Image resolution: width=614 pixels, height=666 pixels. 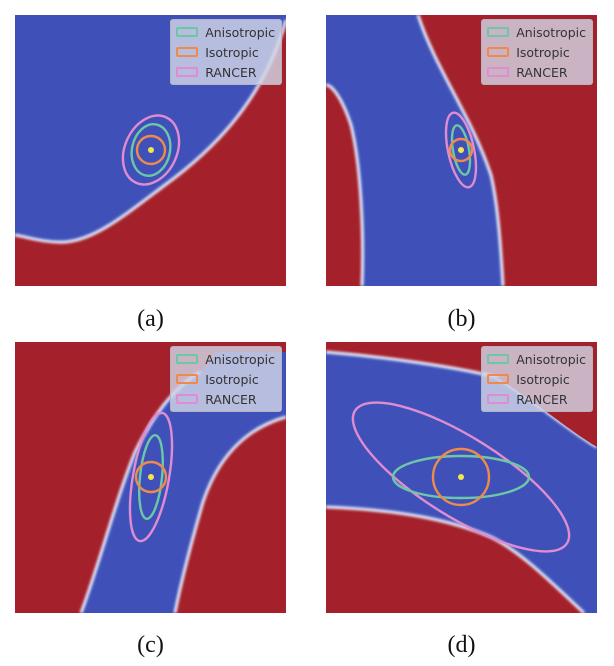 What do you see at coordinates (461, 645) in the screenshot?
I see `caption-d: (d)` at bounding box center [461, 645].